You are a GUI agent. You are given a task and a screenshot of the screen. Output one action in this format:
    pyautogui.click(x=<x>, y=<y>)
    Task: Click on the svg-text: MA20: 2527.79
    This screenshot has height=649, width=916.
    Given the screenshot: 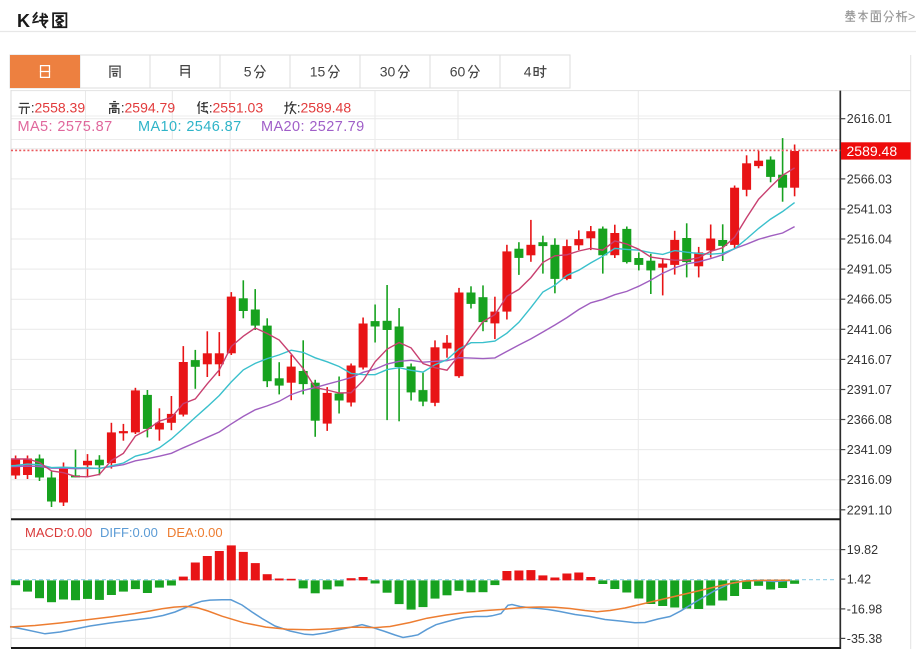 What is the action you would take?
    pyautogui.click(x=313, y=127)
    